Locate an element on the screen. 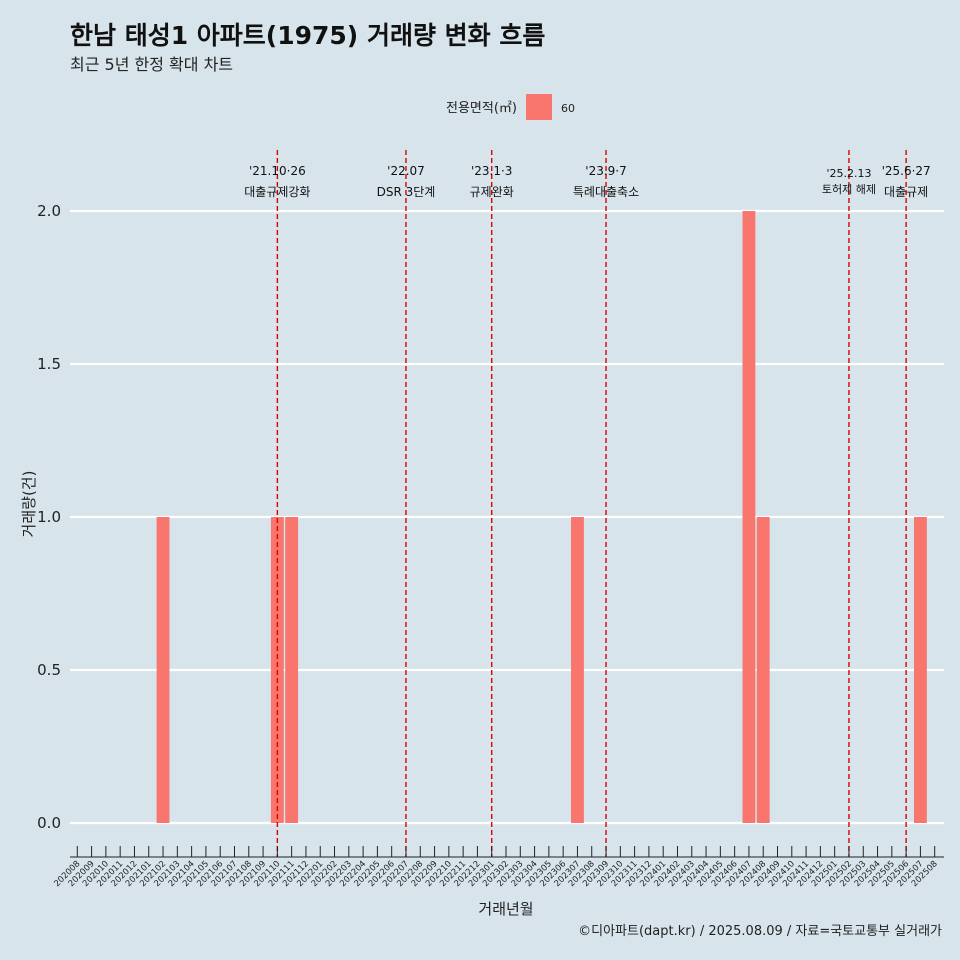  y-tick-label: 1.0 is located at coordinates (49, 517).